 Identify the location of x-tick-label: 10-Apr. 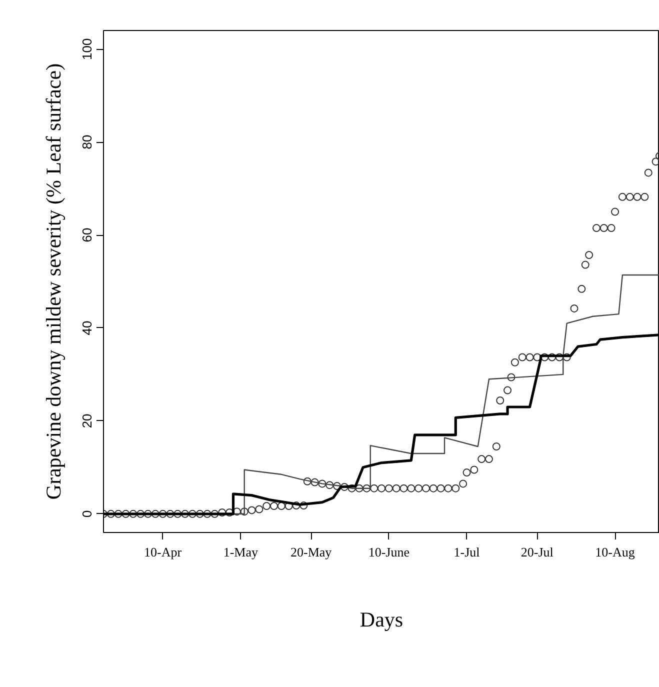
(163, 552).